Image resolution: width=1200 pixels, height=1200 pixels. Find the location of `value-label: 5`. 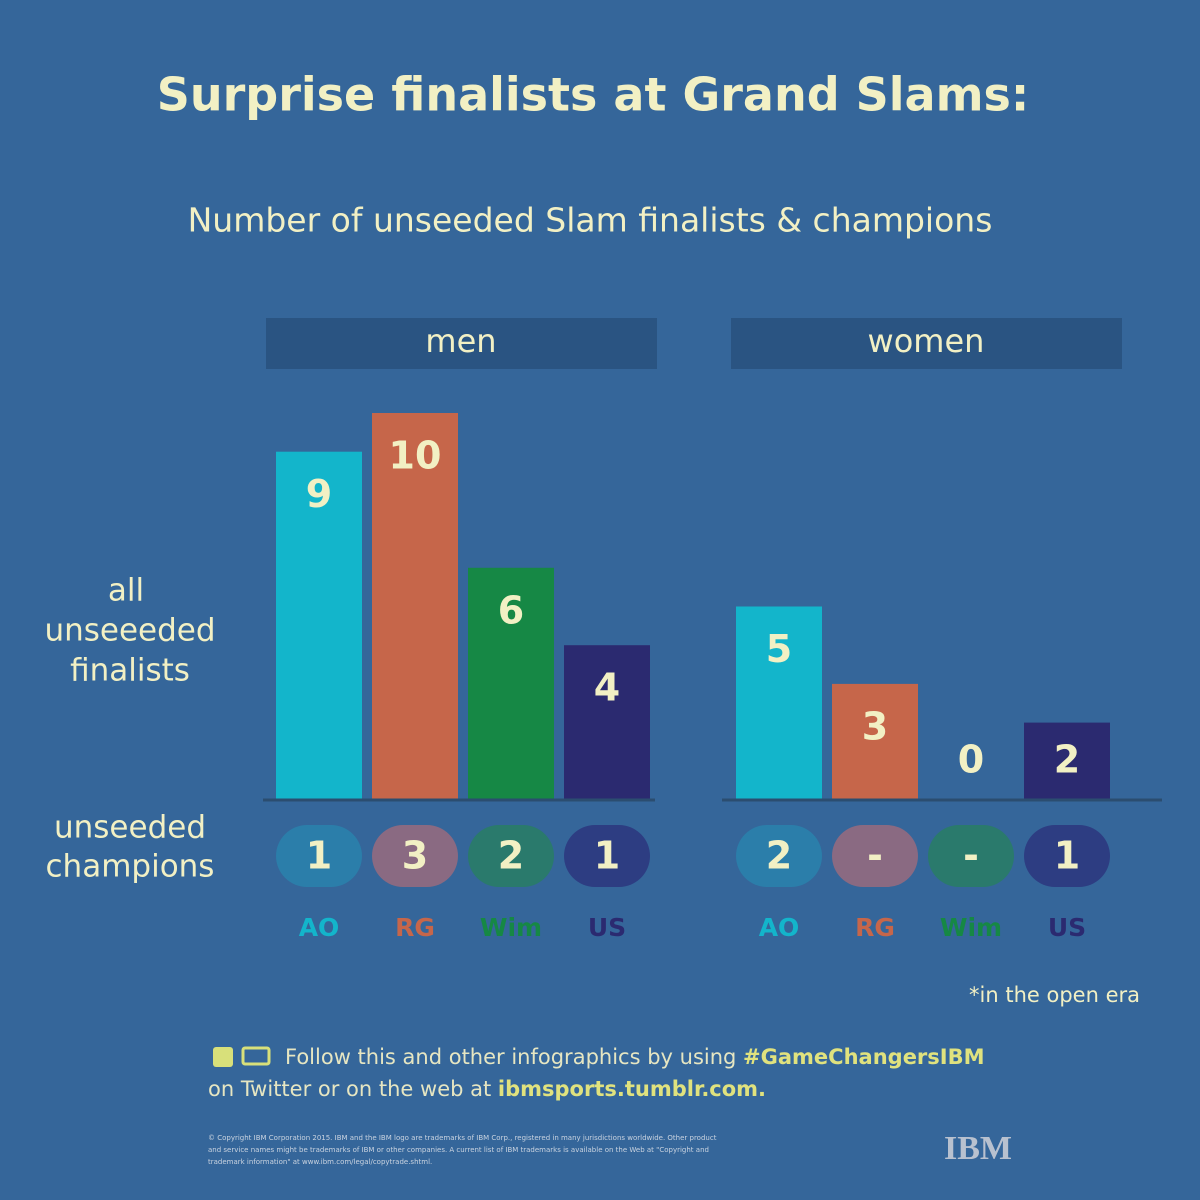

value-label: 5 is located at coordinates (779, 649).